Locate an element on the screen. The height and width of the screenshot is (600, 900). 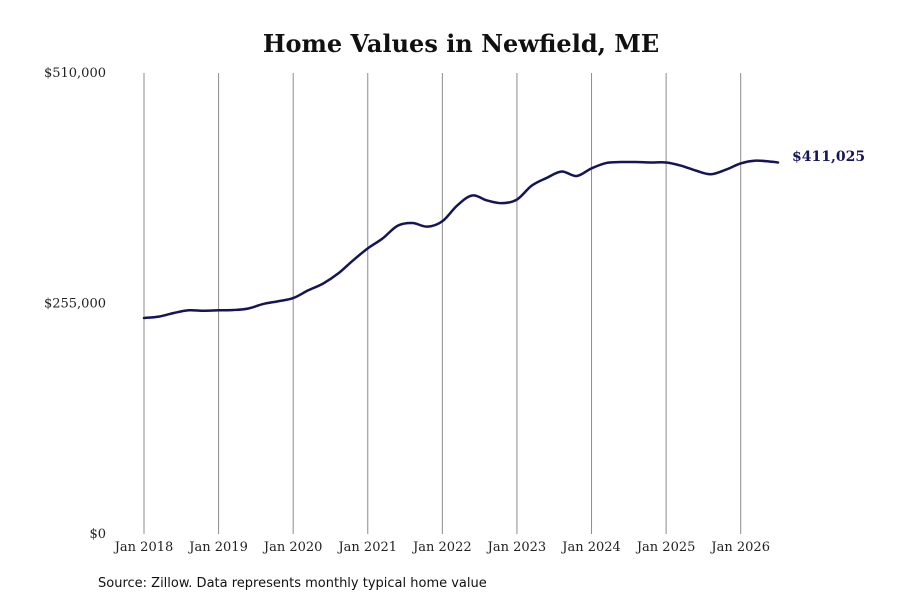
x-tick-label: Jan 2024 is located at coordinates (590, 547).